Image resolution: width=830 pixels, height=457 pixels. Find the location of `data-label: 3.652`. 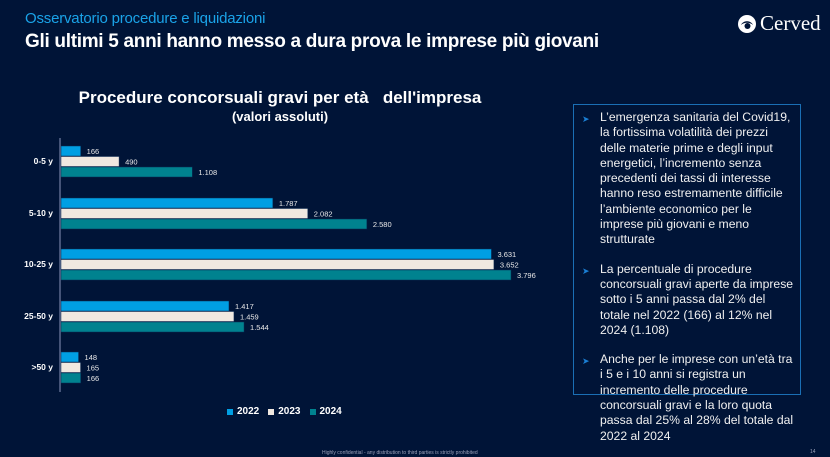

data-label: 3.652 is located at coordinates (509, 265).